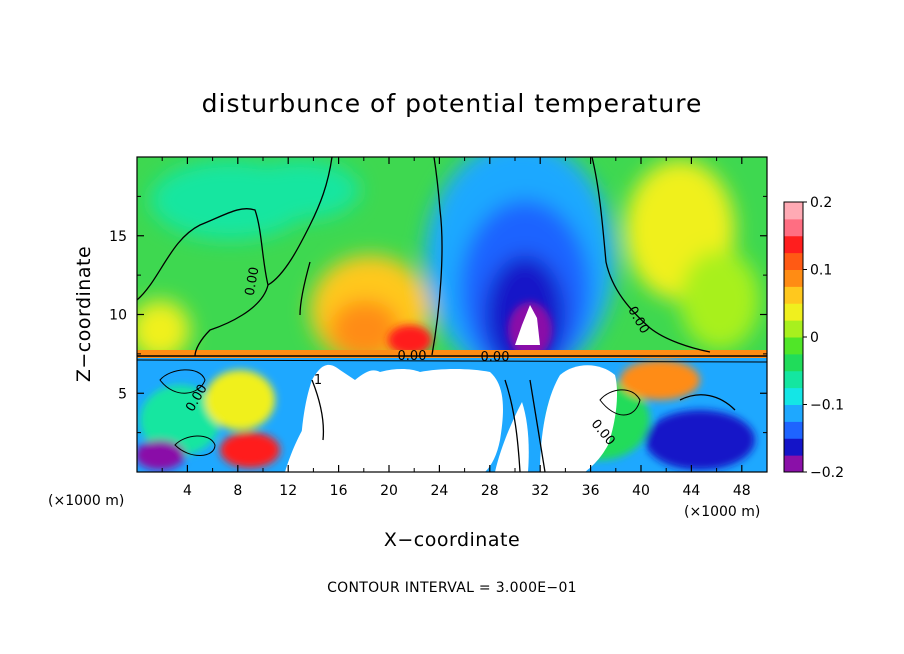 The width and height of the screenshot is (904, 654). What do you see at coordinates (84, 314) in the screenshot?
I see `y-axis-label: Z−coordinate` at bounding box center [84, 314].